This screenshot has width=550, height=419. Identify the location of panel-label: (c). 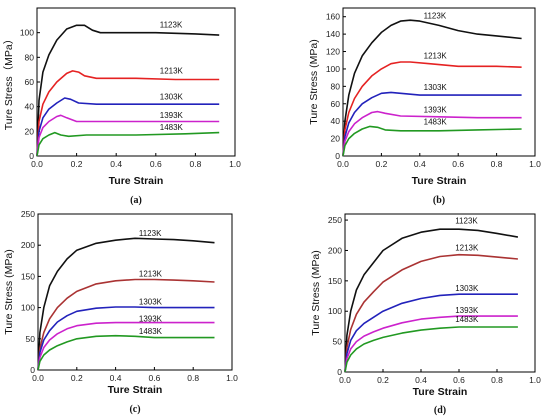
(134, 409).